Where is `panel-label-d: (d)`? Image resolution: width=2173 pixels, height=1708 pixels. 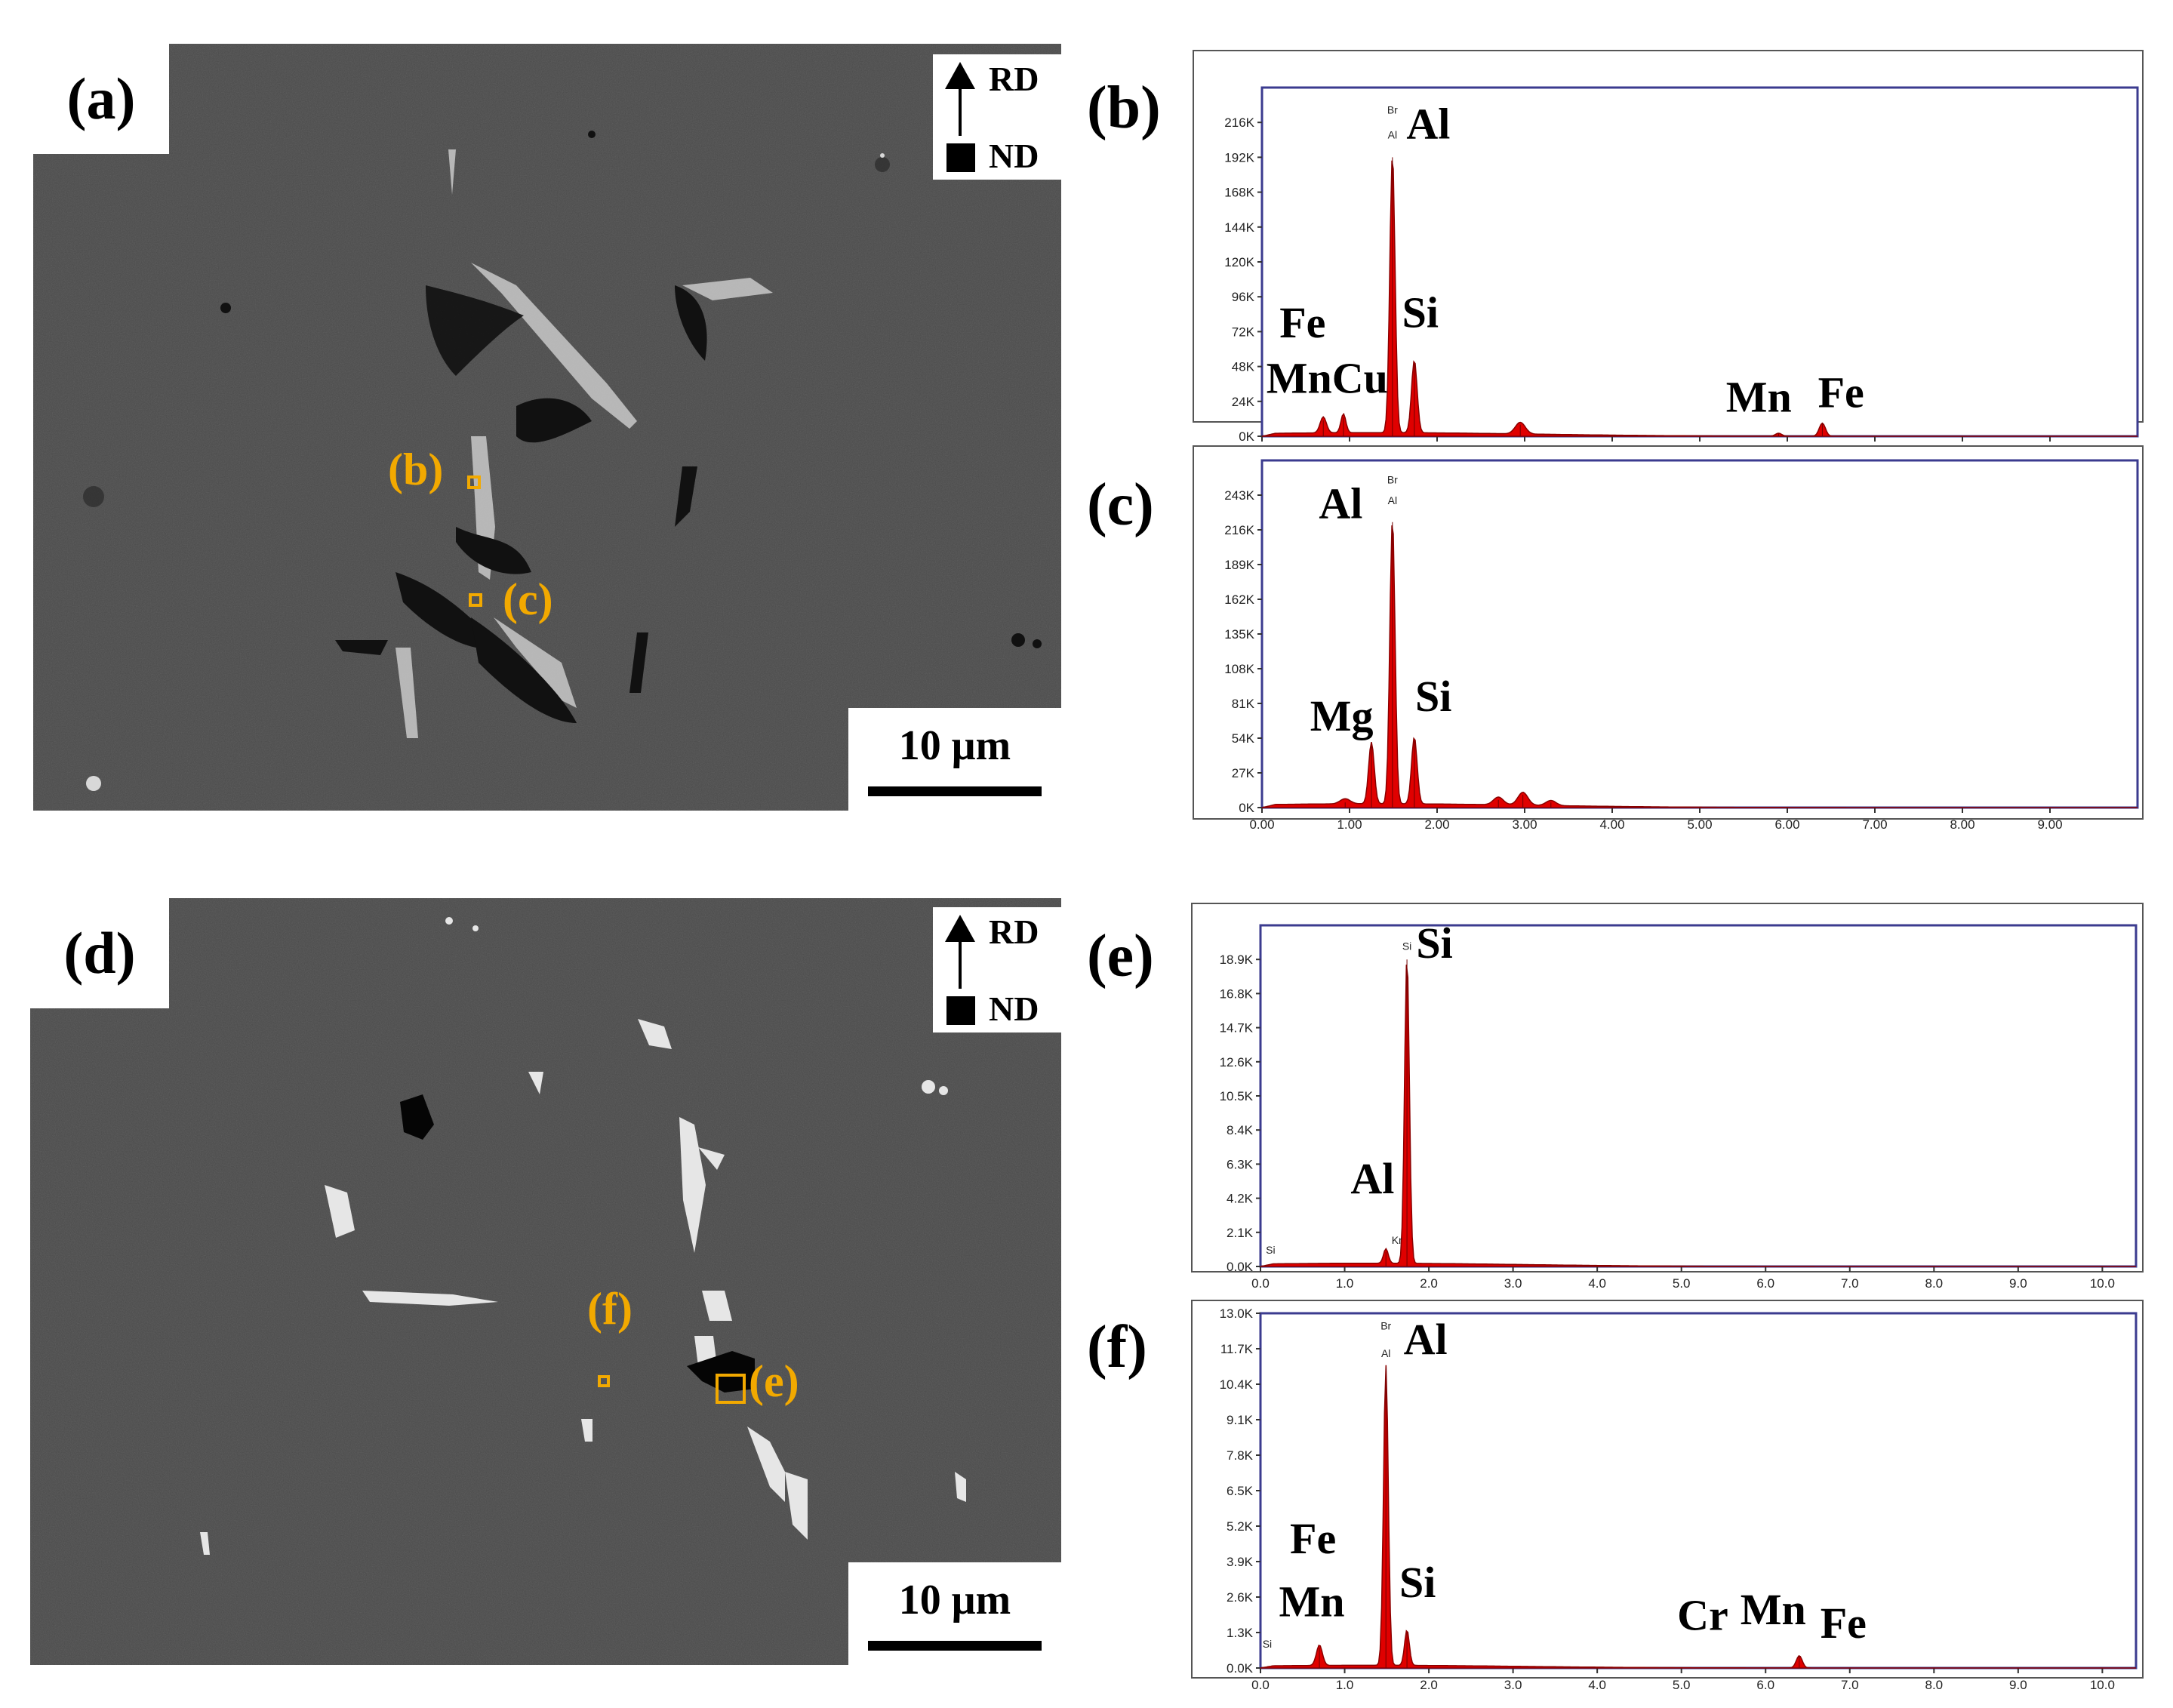
panel-label-d: (d) is located at coordinates (99, 953).